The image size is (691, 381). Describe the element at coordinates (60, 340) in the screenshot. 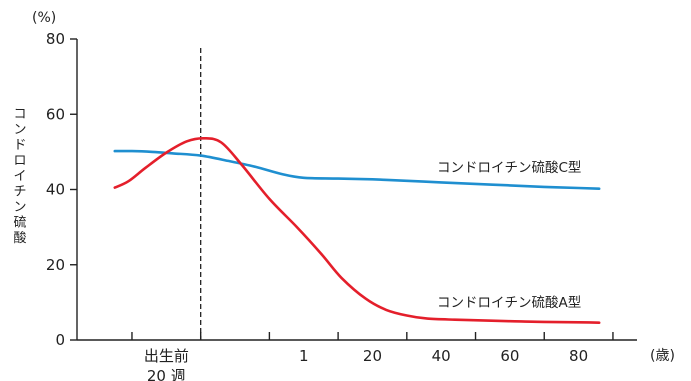

I see `y-tick-label: 0` at that location.